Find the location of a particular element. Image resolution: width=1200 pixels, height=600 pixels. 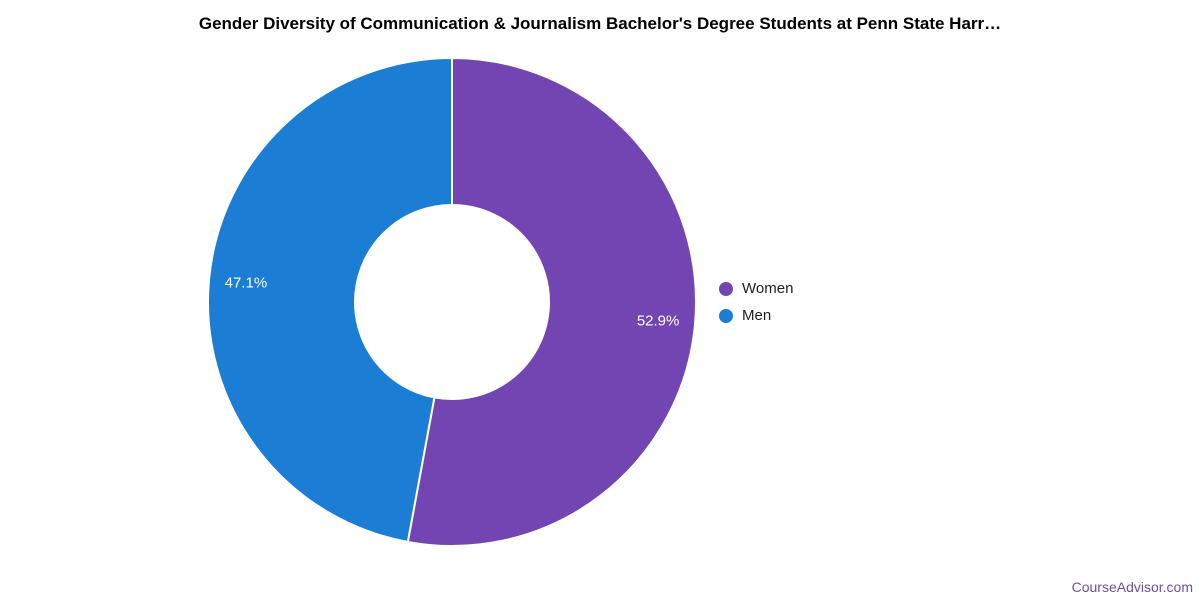

legend-label-men: Men is located at coordinates (757, 315).